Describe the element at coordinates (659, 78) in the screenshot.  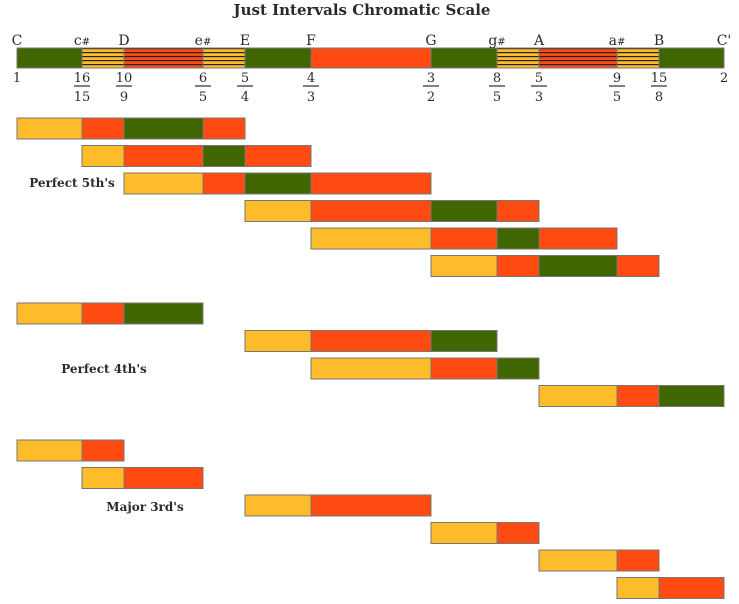
I see `ratio-numerator: 15` at that location.